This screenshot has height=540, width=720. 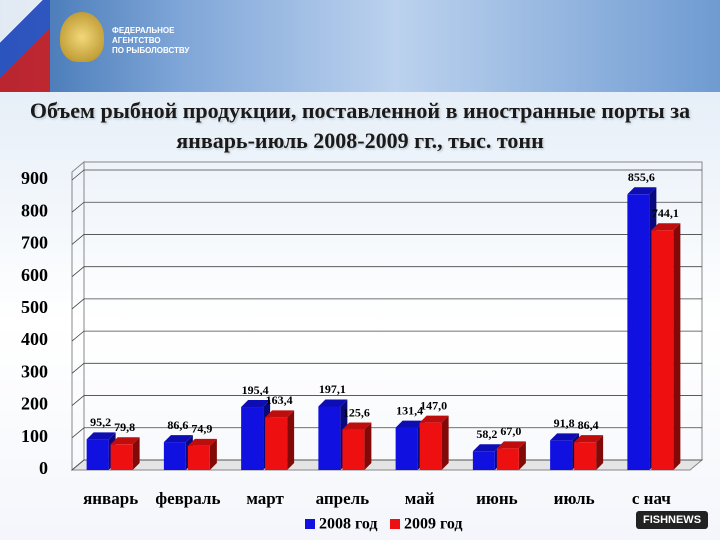 What do you see at coordinates (332, 389) in the screenshot?
I see `value-label: 197,1` at bounding box center [332, 389].